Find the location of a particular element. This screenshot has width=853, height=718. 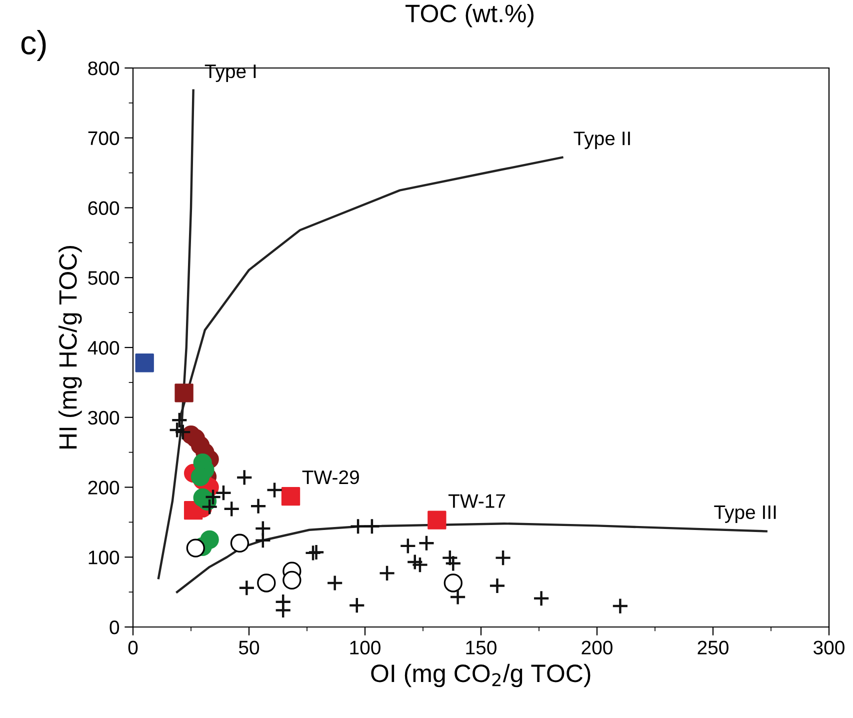

y-tick-label: 500 is located at coordinates (104, 278).